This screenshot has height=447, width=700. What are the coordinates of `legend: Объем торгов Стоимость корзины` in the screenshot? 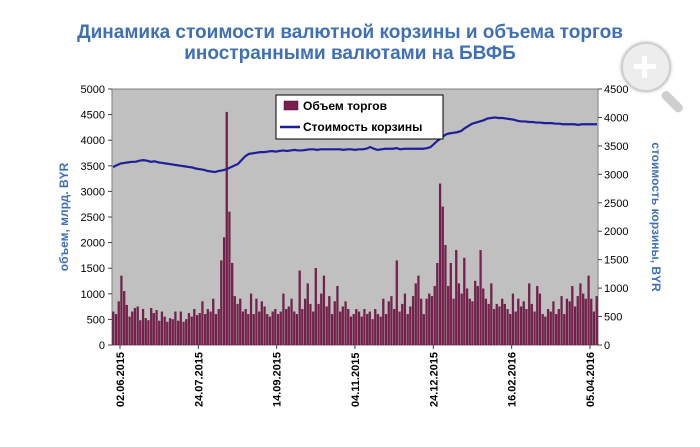 It's located at (359, 117).